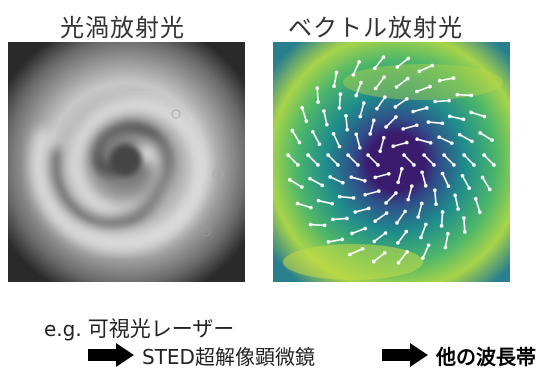 Image resolution: width=544 pixels, height=374 pixels. What do you see at coordinates (122, 28) in the screenshot?
I see `title-optical-vortex: 光渦放射光` at bounding box center [122, 28].